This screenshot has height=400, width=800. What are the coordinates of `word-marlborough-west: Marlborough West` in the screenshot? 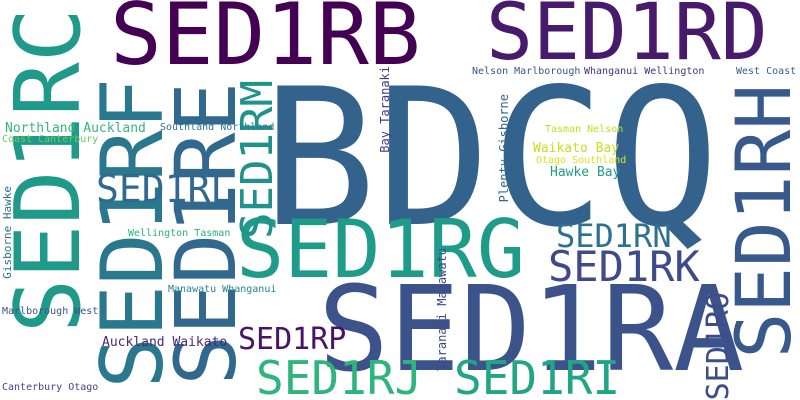 It's located at (50, 311).